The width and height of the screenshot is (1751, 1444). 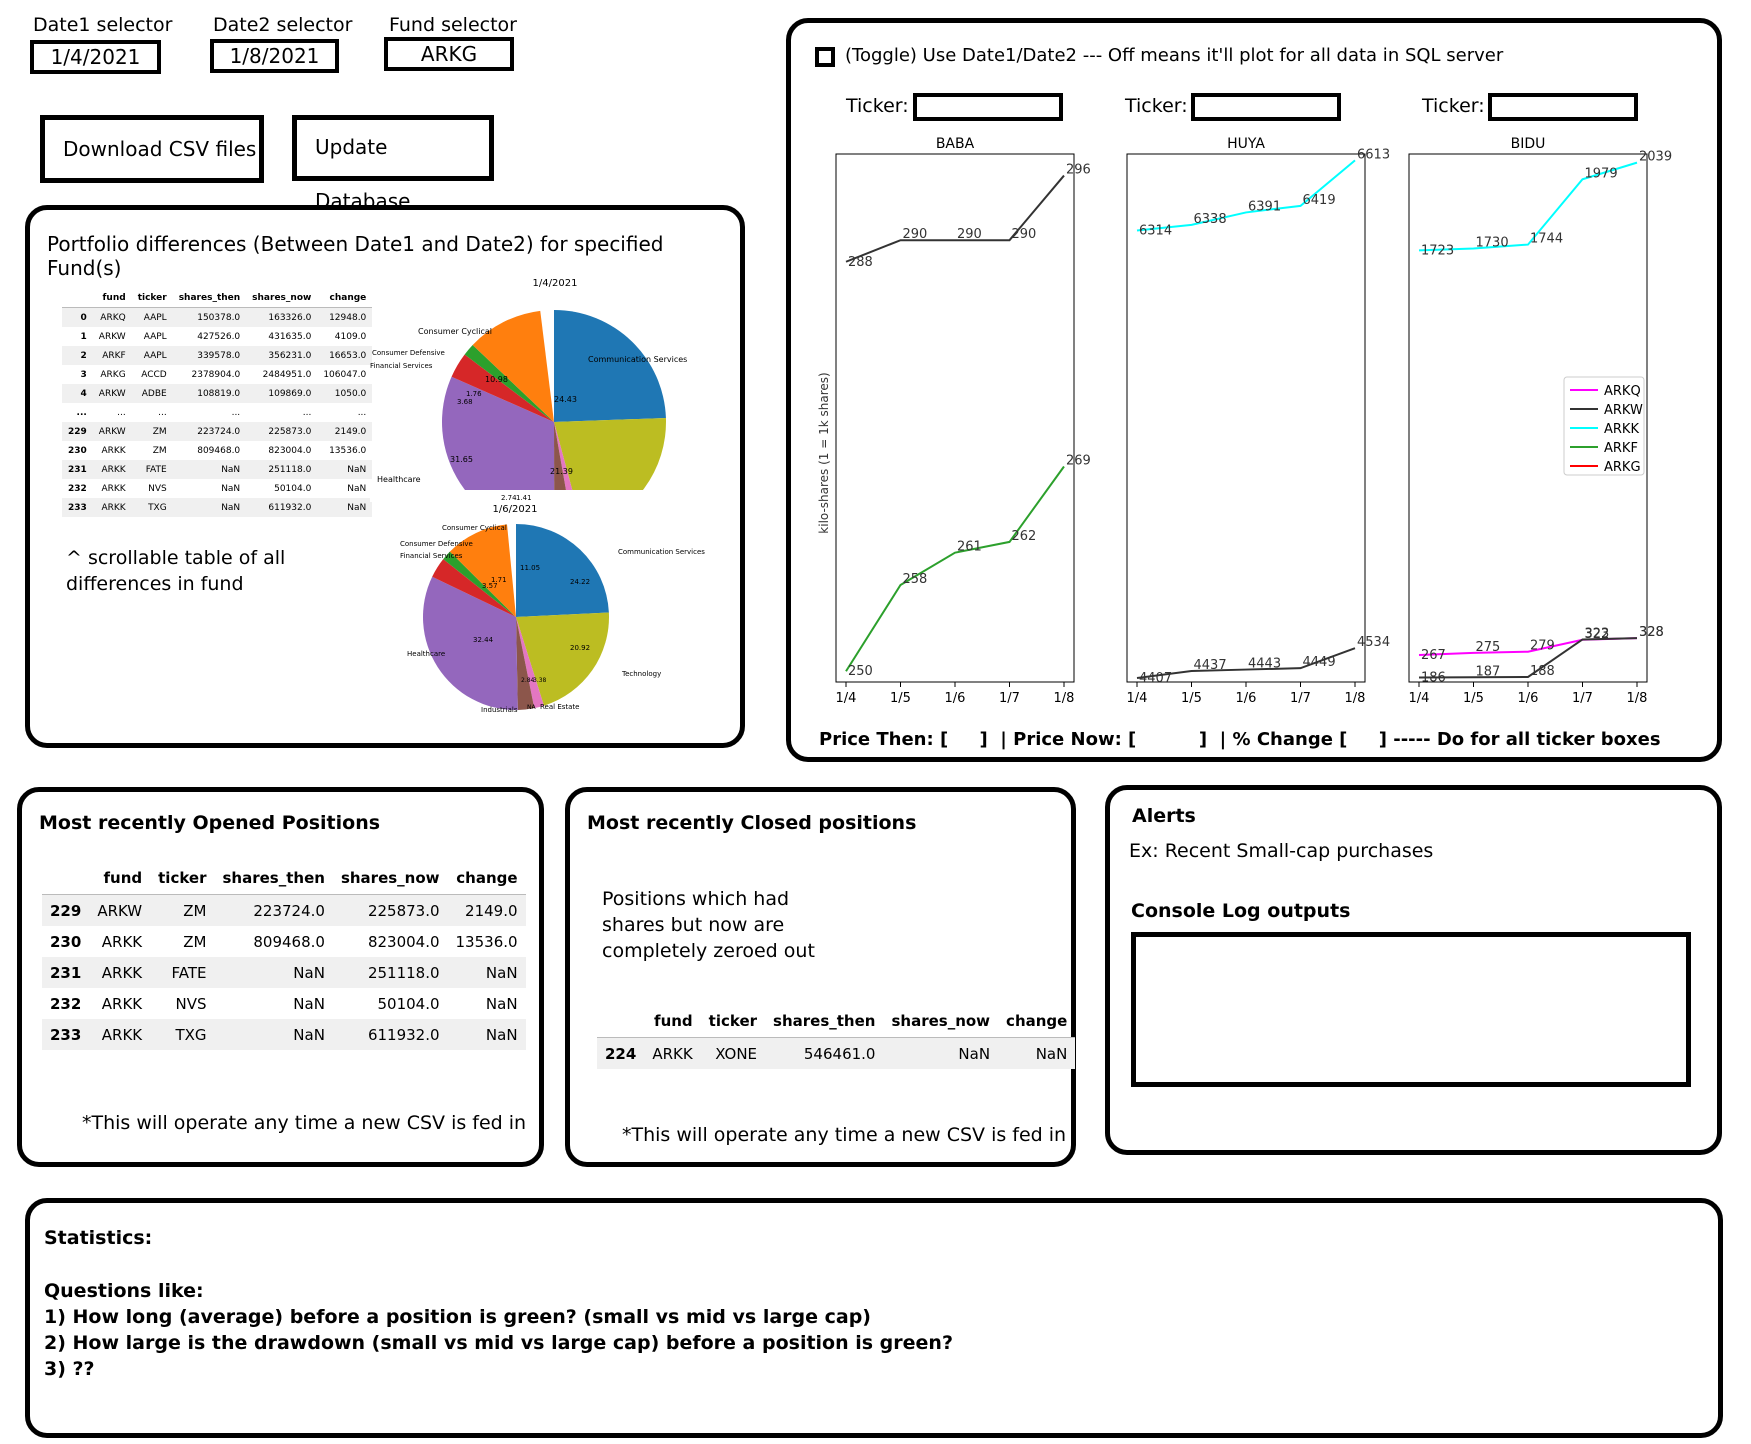 I want to click on opened-title: Most recently Opened Positions, so click(x=210, y=823).